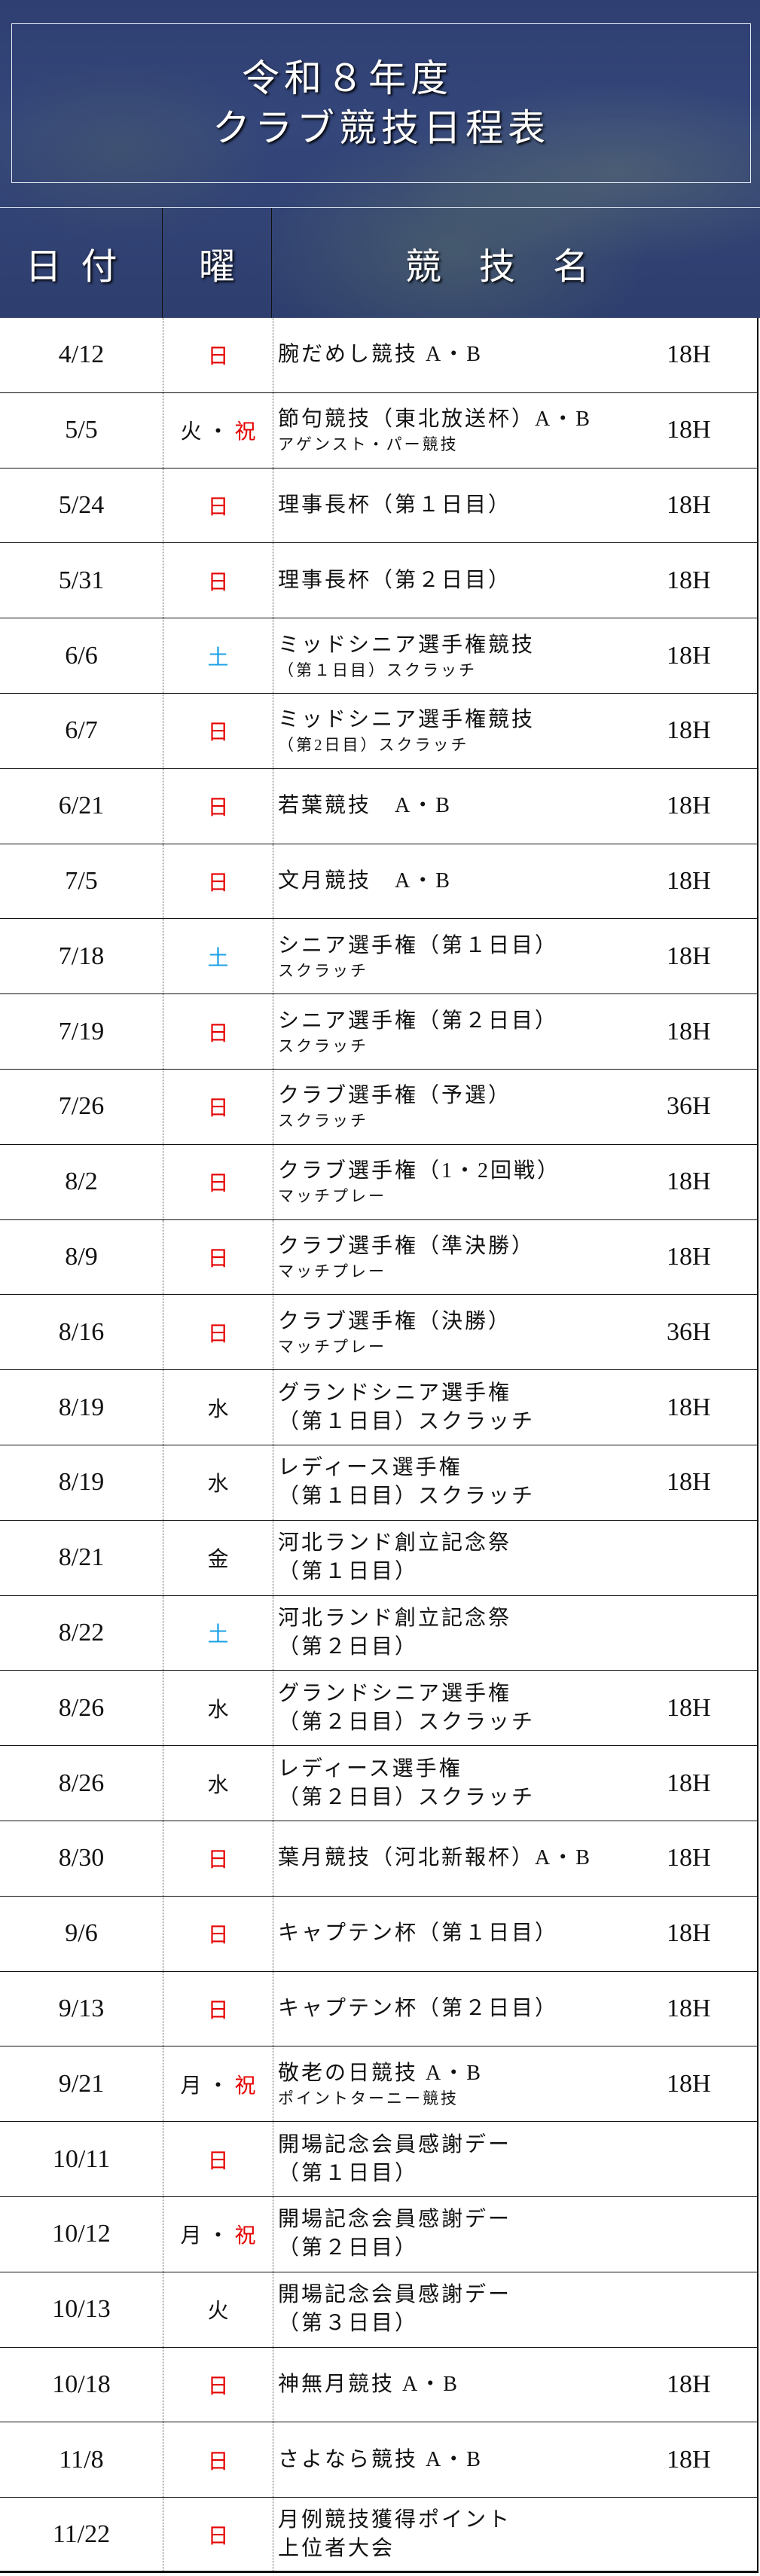 Image resolution: width=760 pixels, height=2576 pixels. What do you see at coordinates (470, 1182) in the screenshot?
I see `event-name-cell: クラブ選手権（1・2回戦） マッチプレー` at bounding box center [470, 1182].